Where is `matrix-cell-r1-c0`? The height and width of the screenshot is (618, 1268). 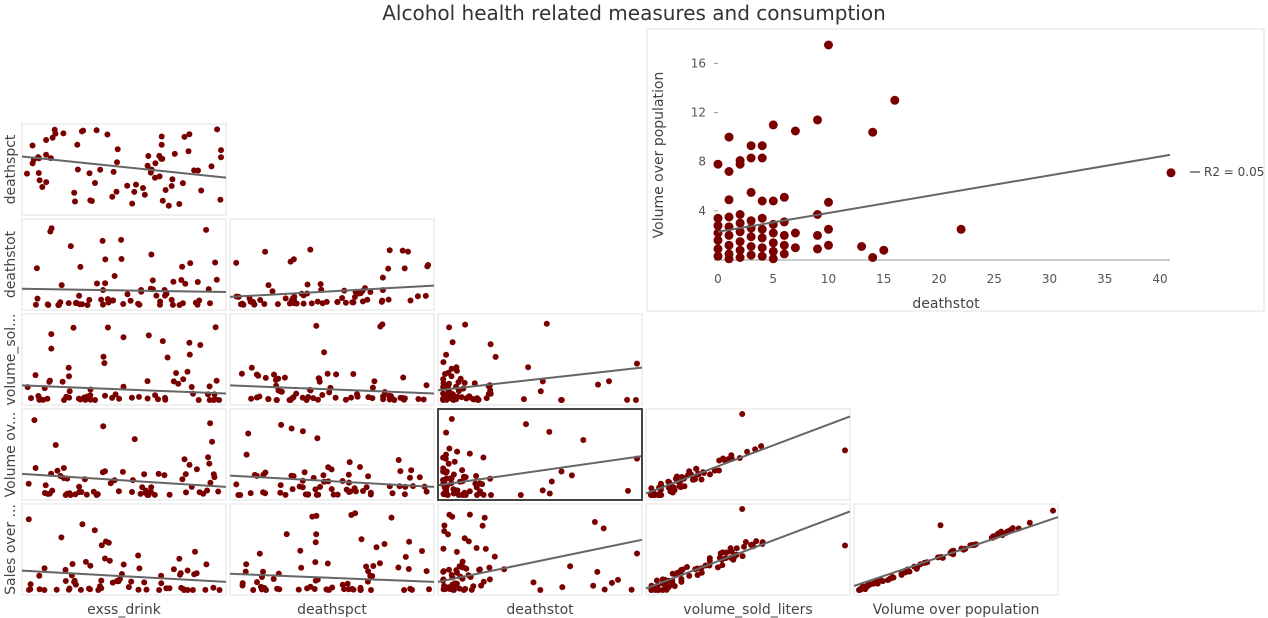
matrix-cell-r1-c0 is located at coordinates (124, 264).